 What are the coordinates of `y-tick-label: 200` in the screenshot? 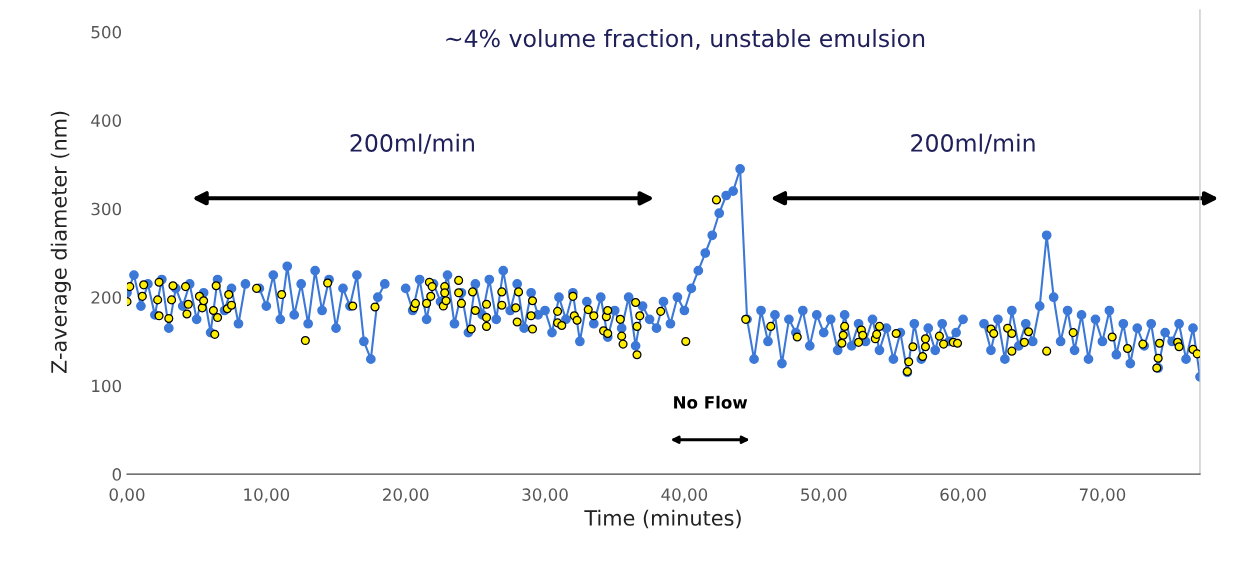 It's located at (106, 297).